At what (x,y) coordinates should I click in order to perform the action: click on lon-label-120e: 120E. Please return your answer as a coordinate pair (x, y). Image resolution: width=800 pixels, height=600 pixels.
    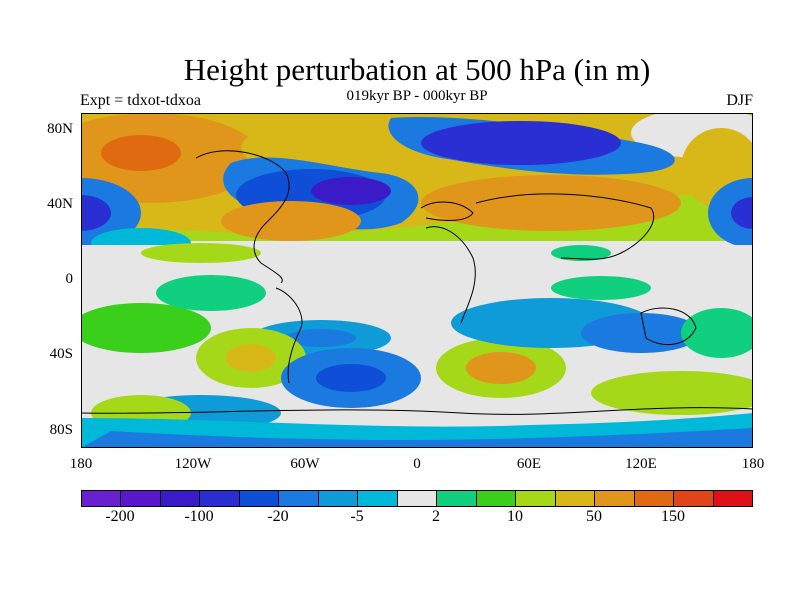
    Looking at the image, I should click on (641, 464).